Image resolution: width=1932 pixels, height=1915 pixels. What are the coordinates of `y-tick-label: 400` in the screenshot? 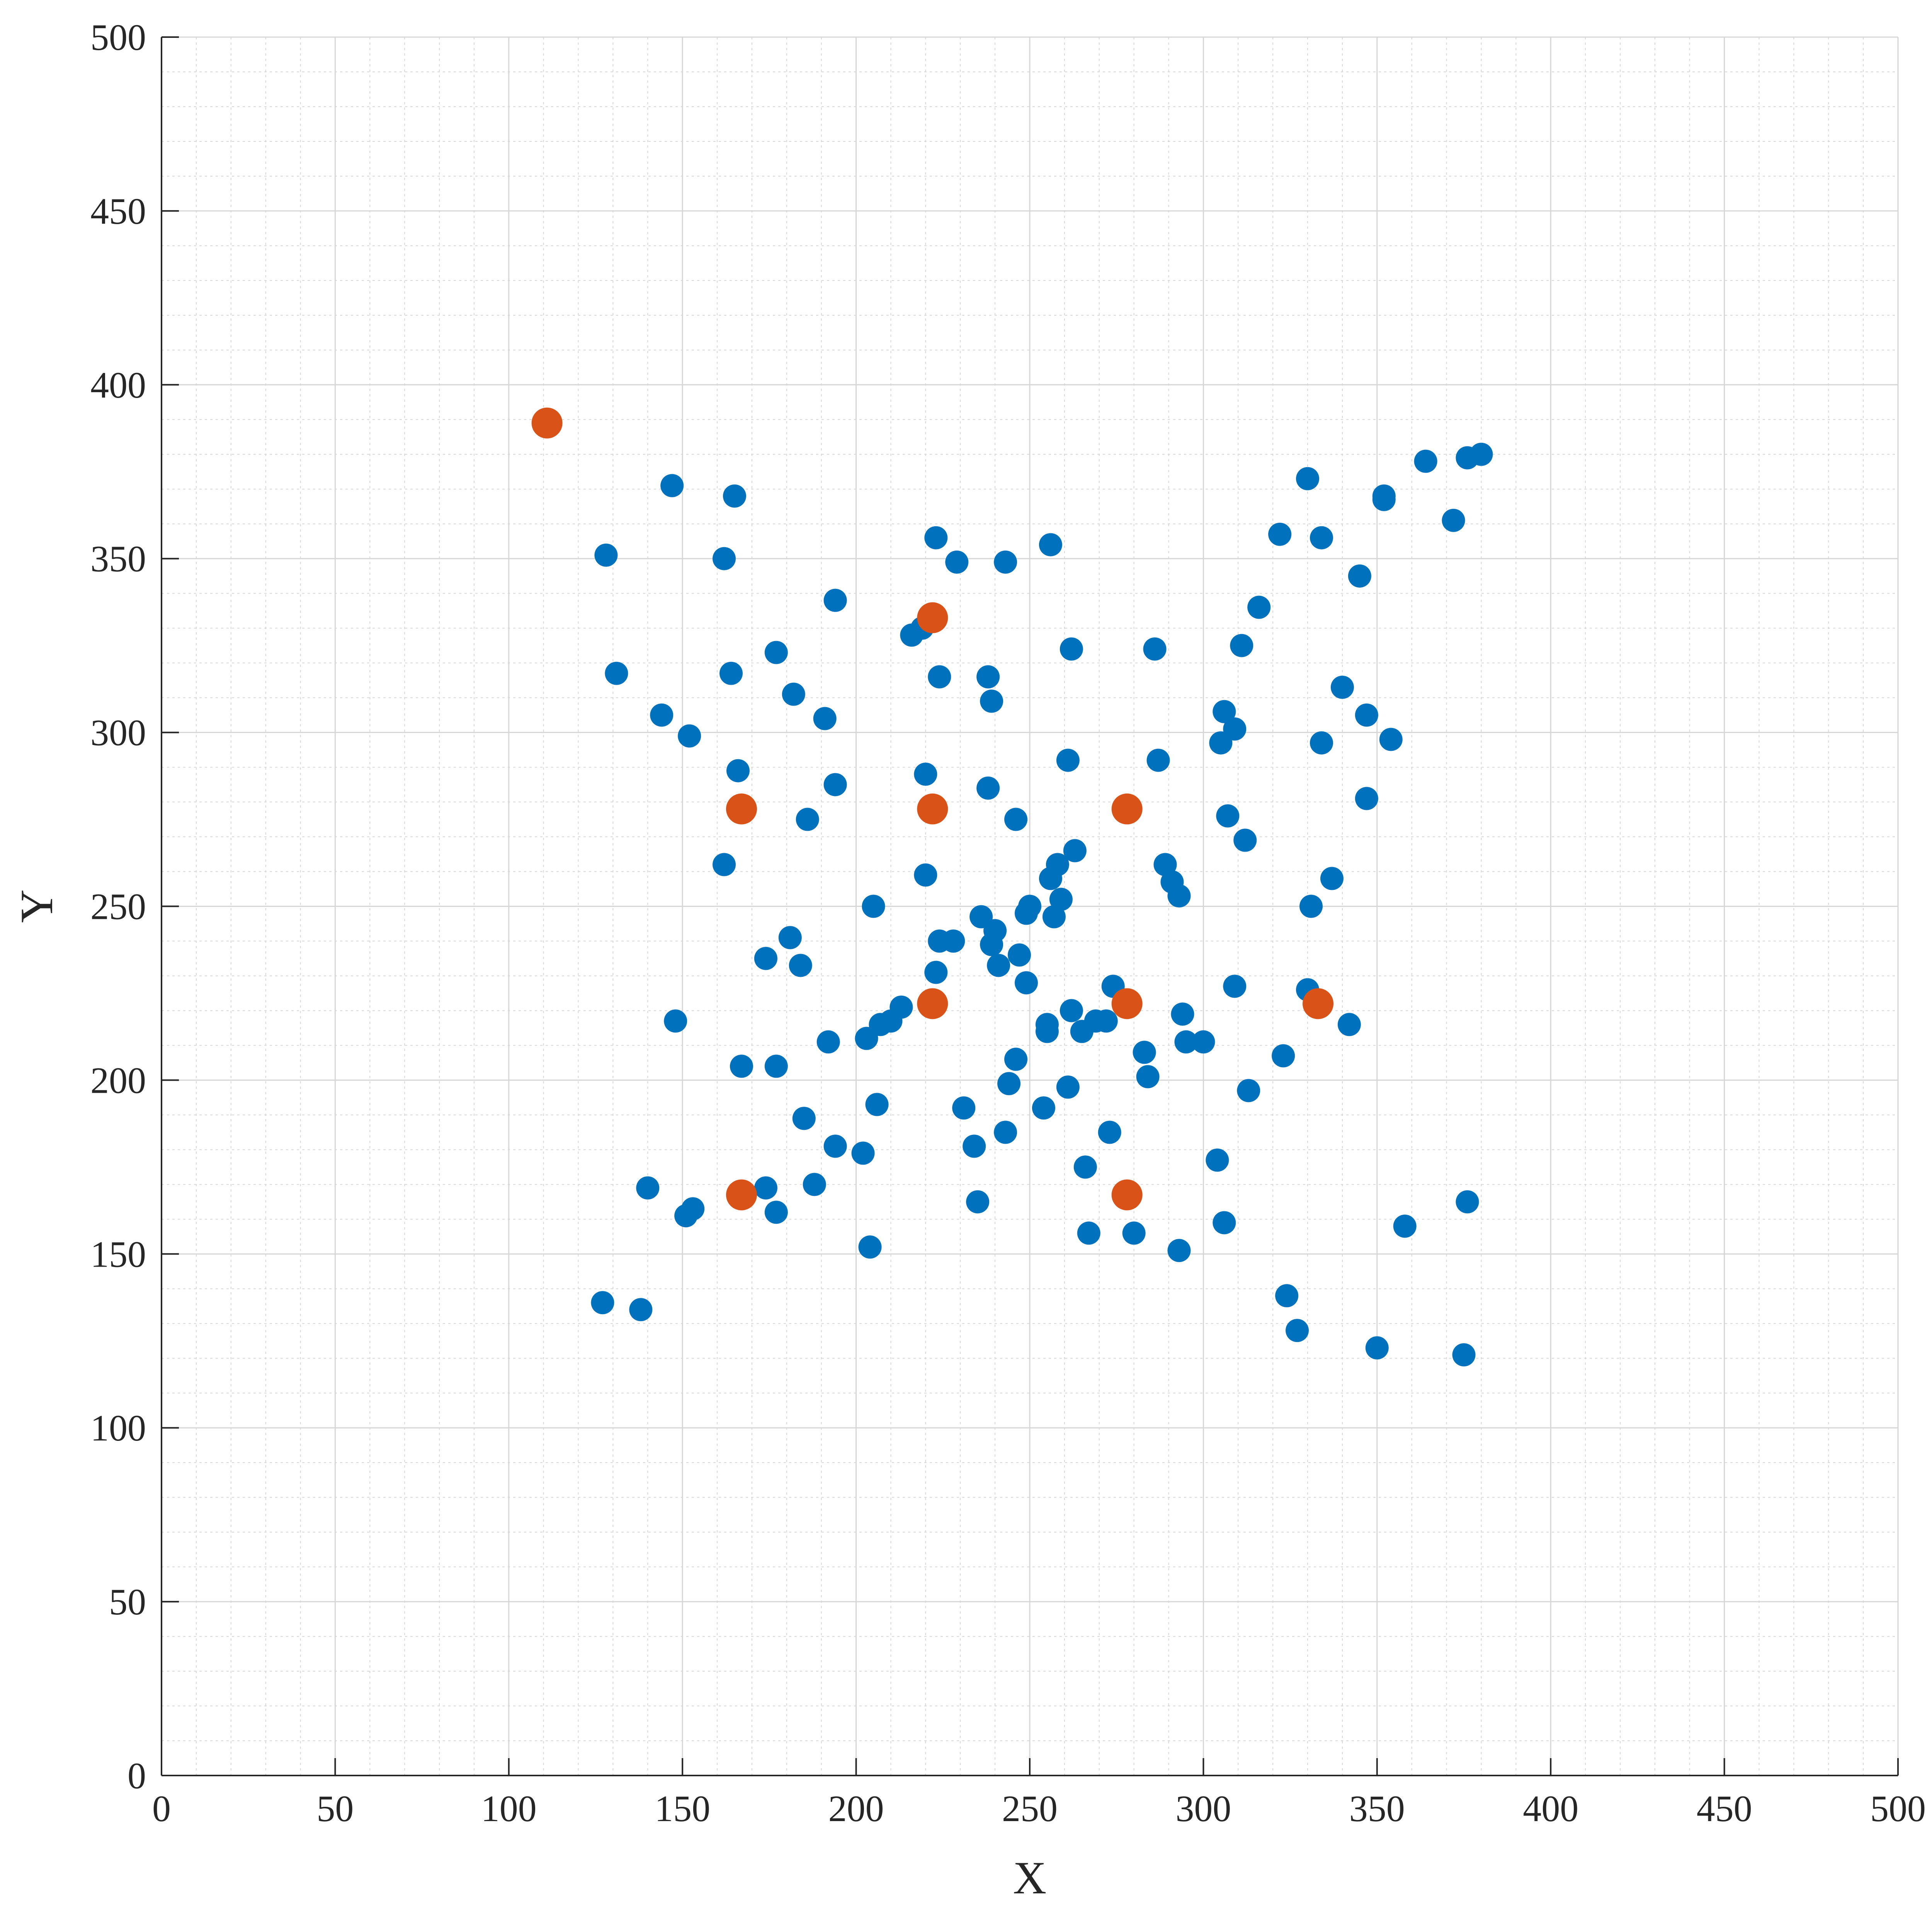 It's located at (118, 385).